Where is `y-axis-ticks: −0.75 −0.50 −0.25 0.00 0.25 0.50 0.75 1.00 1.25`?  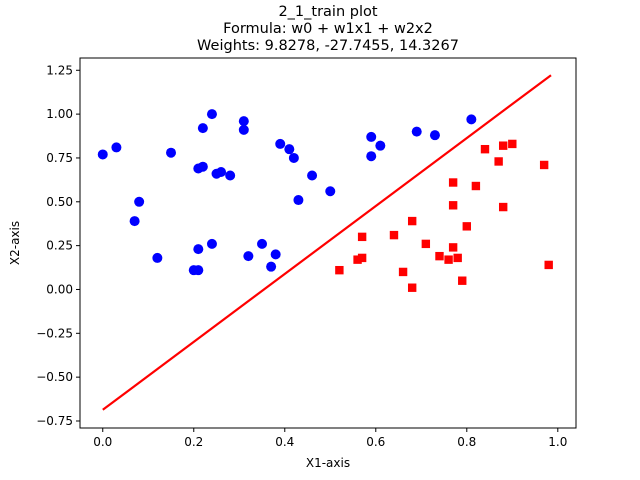
y-axis-ticks: −0.75 −0.50 −0.25 0.00 0.25 0.50 0.75 1.00 1.25 is located at coordinates (58, 245).